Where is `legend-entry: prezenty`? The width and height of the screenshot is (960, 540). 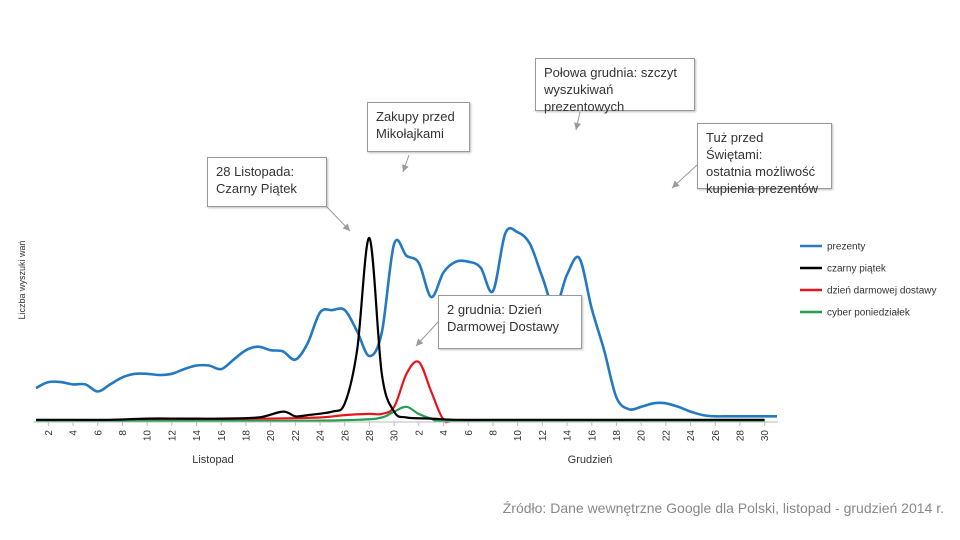
legend-entry: prezenty is located at coordinates (846, 247).